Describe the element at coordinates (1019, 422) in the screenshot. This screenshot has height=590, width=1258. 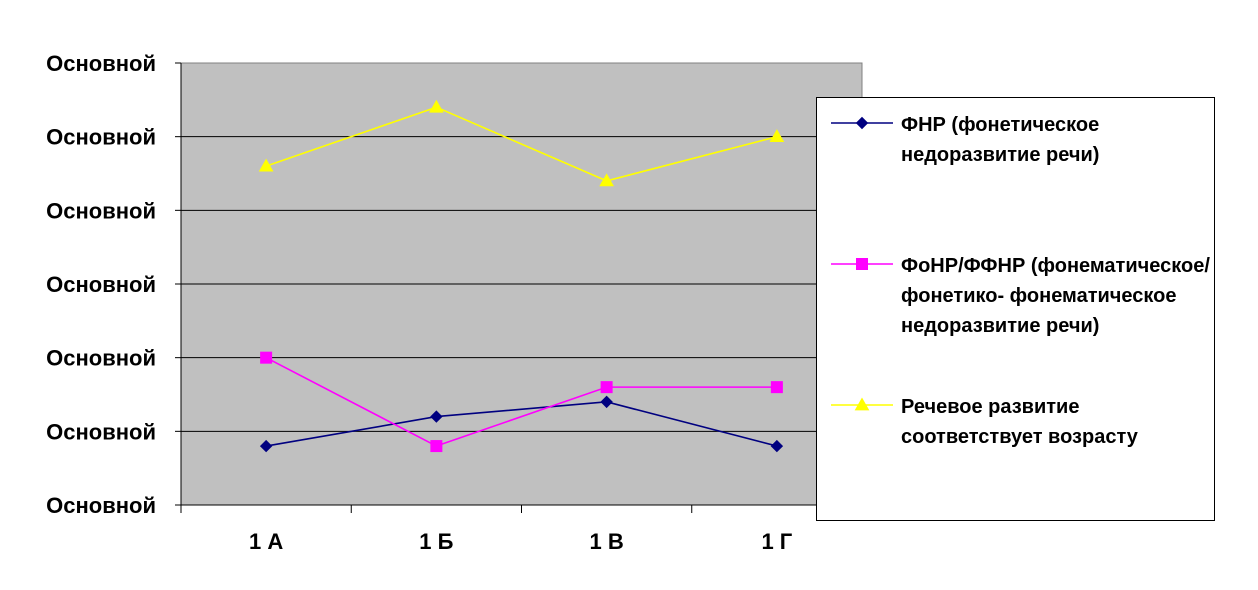
I see `legend-label-norm: Речевое развитие соответствует возрасту` at that location.